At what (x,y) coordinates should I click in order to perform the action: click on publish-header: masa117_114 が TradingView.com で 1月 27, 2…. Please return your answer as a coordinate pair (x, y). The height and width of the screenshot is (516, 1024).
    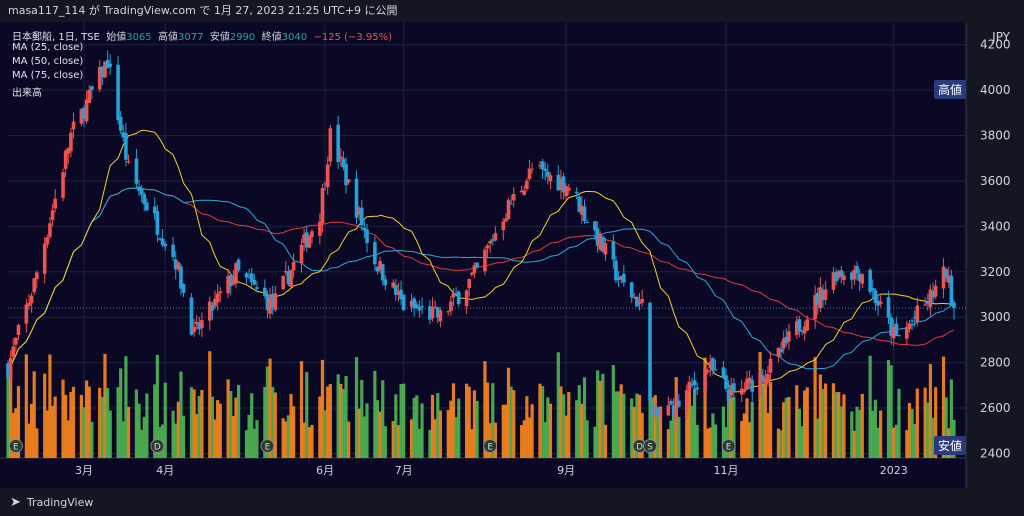
    Looking at the image, I should click on (512, 11).